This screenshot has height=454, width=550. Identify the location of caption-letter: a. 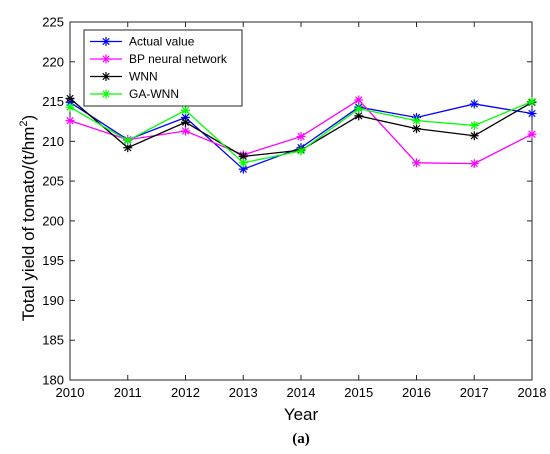
(301, 439).